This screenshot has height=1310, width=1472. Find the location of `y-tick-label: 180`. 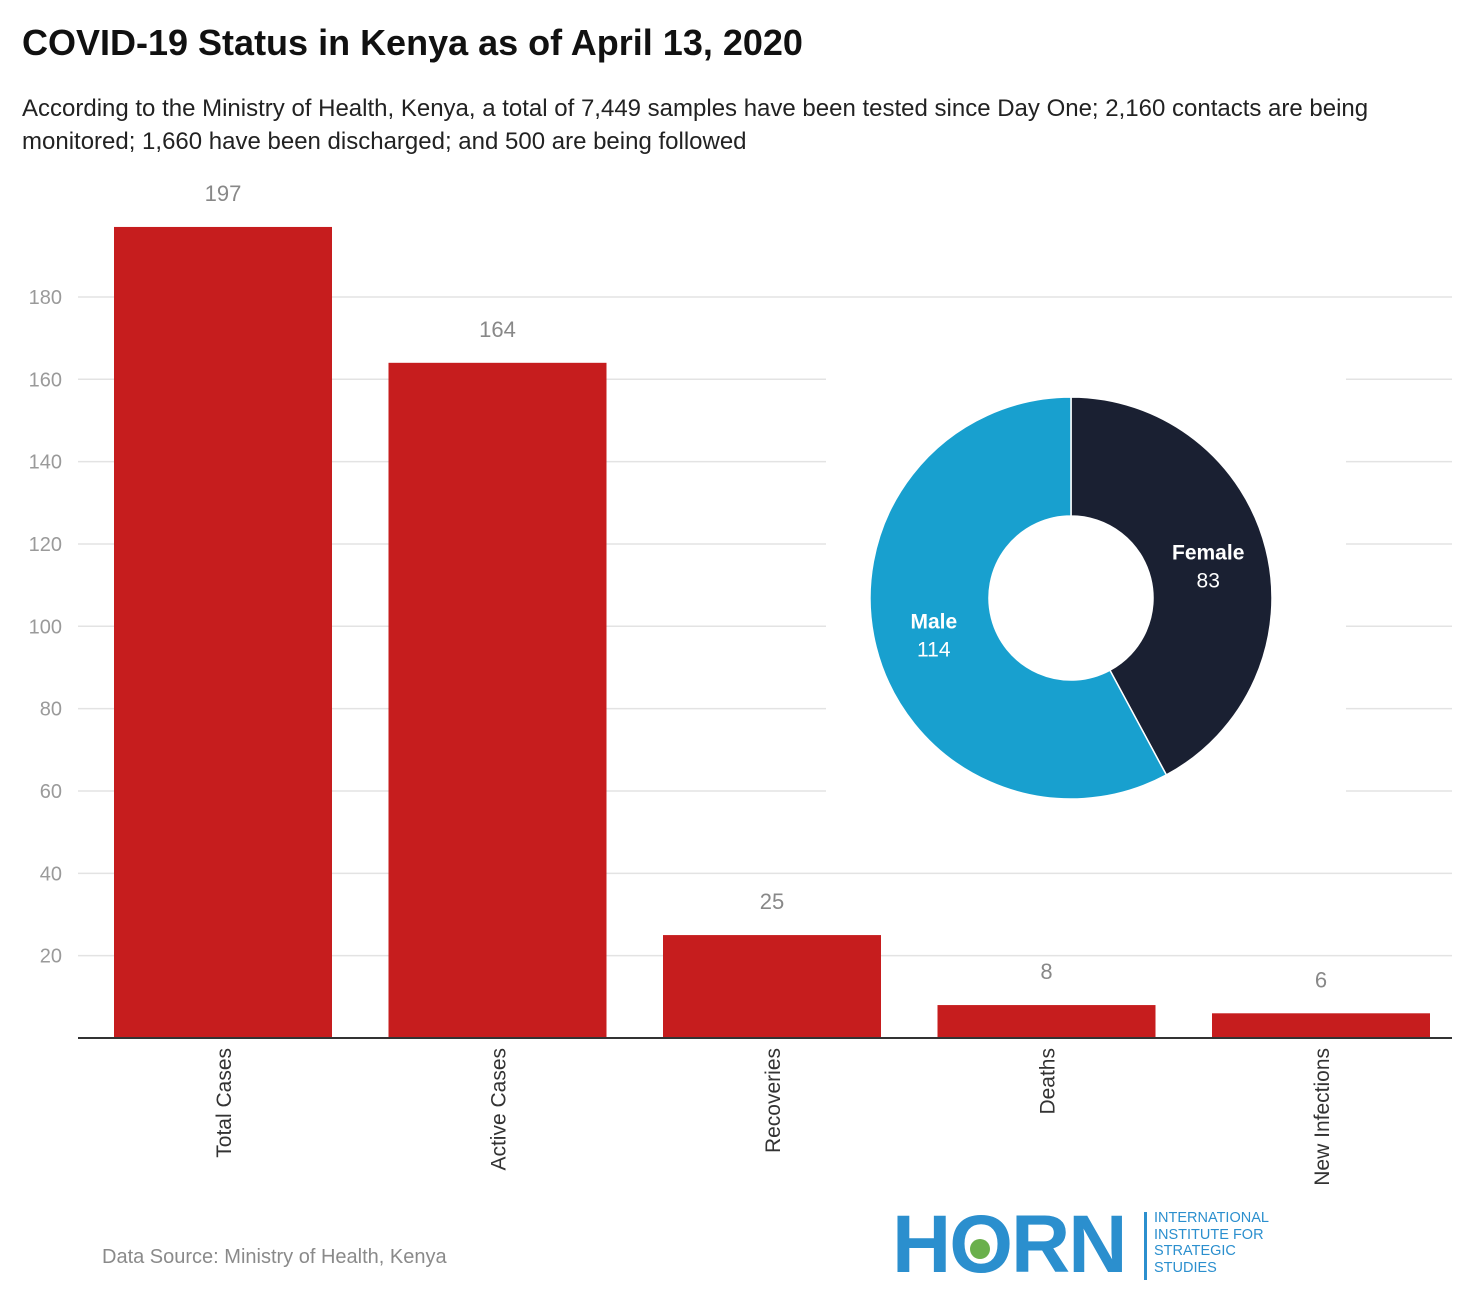

y-tick-label: 180 is located at coordinates (45, 298).